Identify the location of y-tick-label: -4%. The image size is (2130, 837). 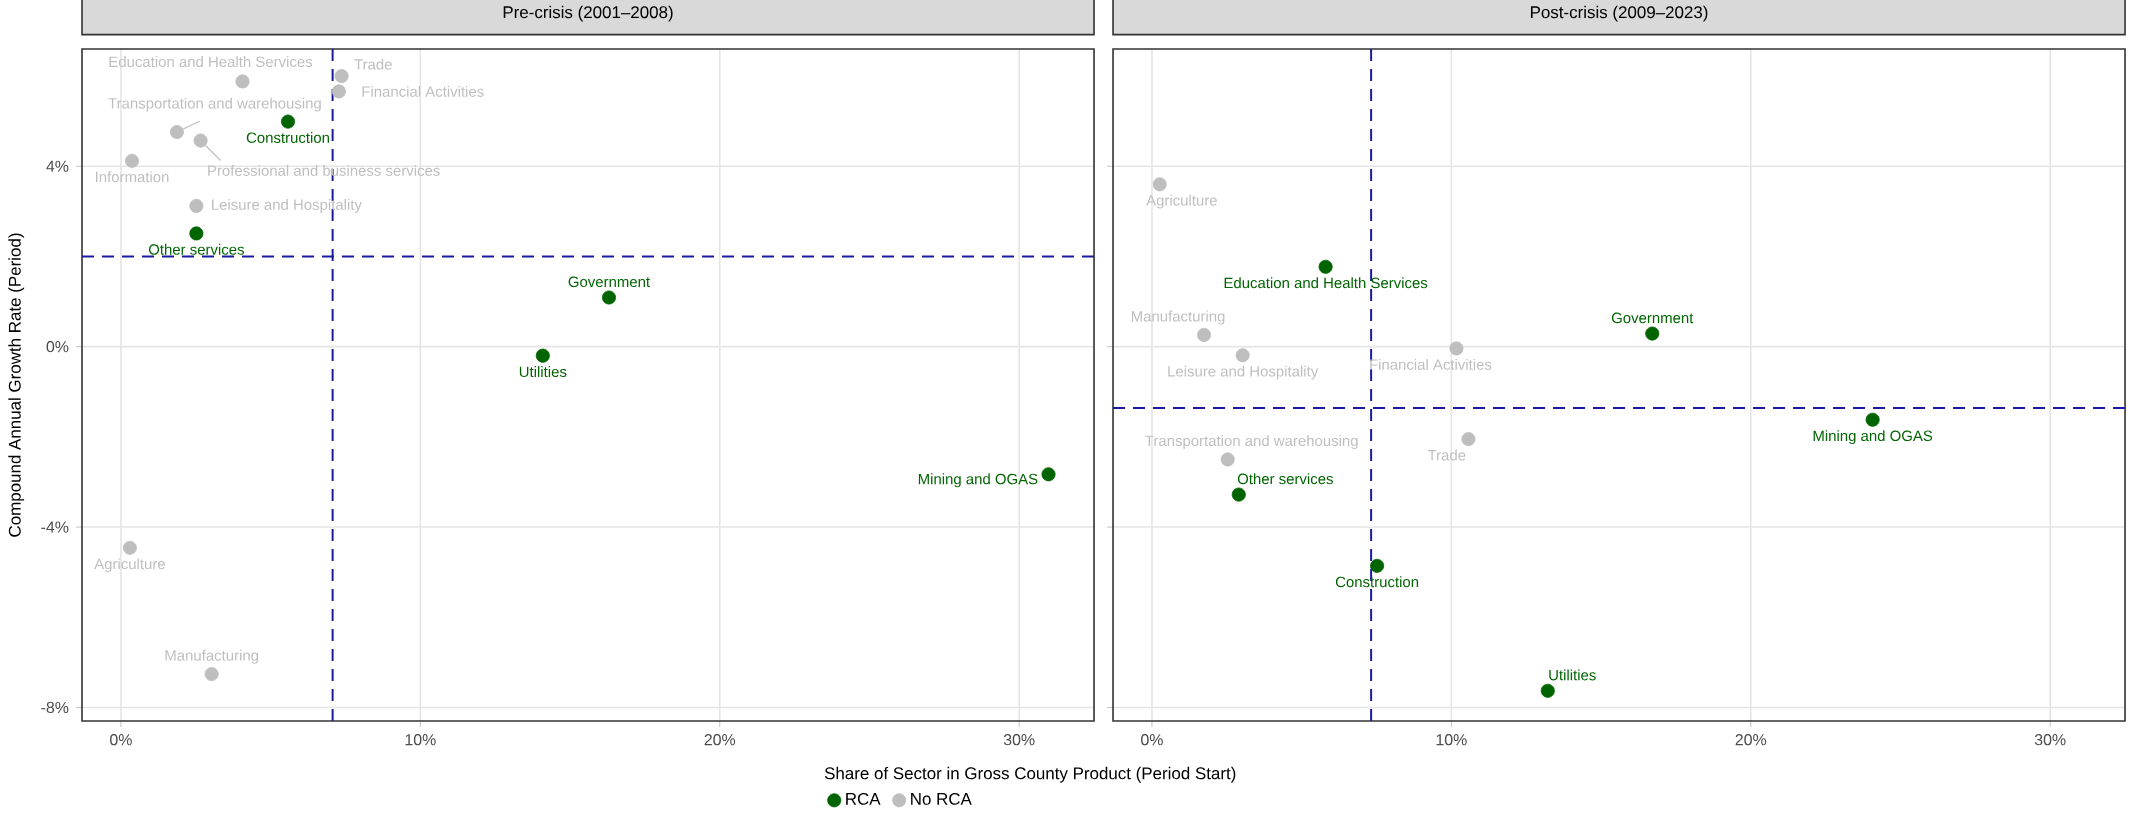
(55, 527).